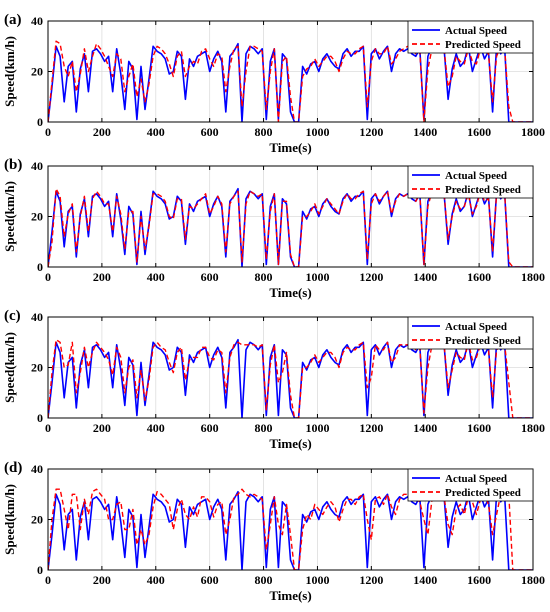  Describe the element at coordinates (12, 316) in the screenshot. I see `panel-label: (c)` at that location.